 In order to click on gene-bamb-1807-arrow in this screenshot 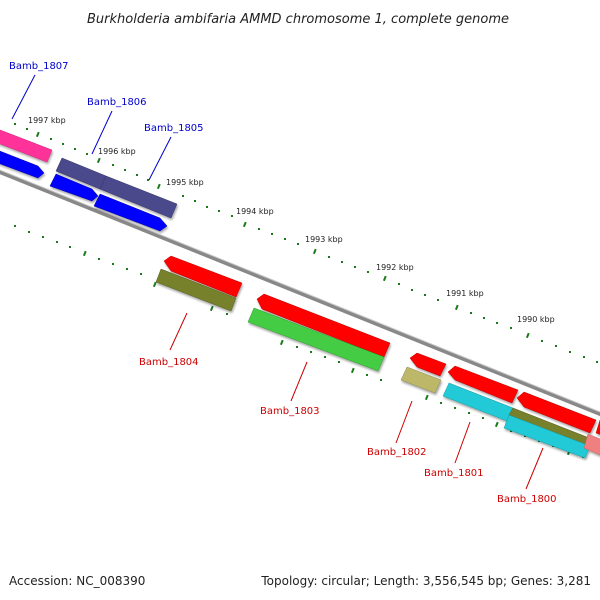, I will do `click(26, 145)`.